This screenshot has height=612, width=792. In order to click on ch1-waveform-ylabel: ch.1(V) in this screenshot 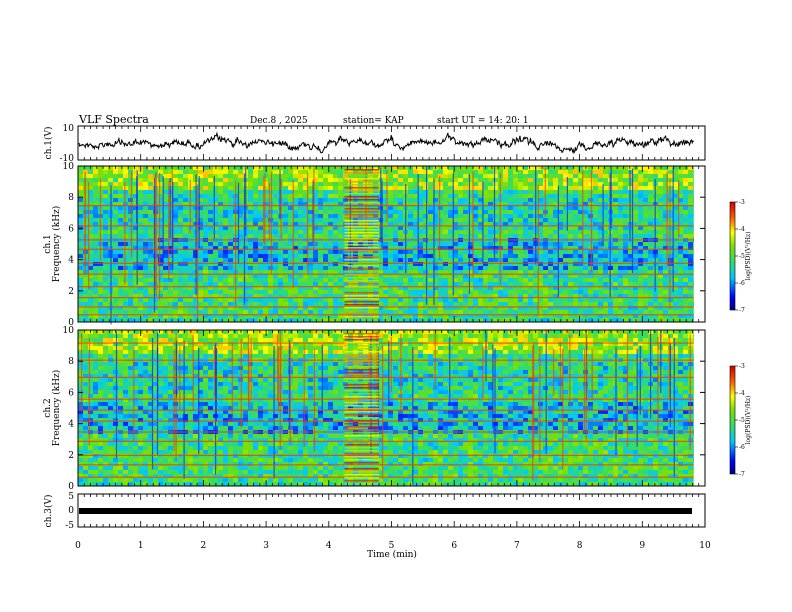, I will do `click(48, 143)`.